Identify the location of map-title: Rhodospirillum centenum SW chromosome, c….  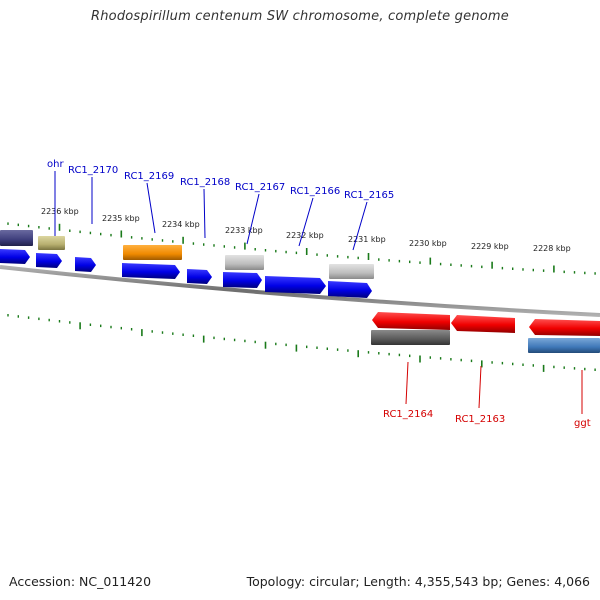
(300, 16).